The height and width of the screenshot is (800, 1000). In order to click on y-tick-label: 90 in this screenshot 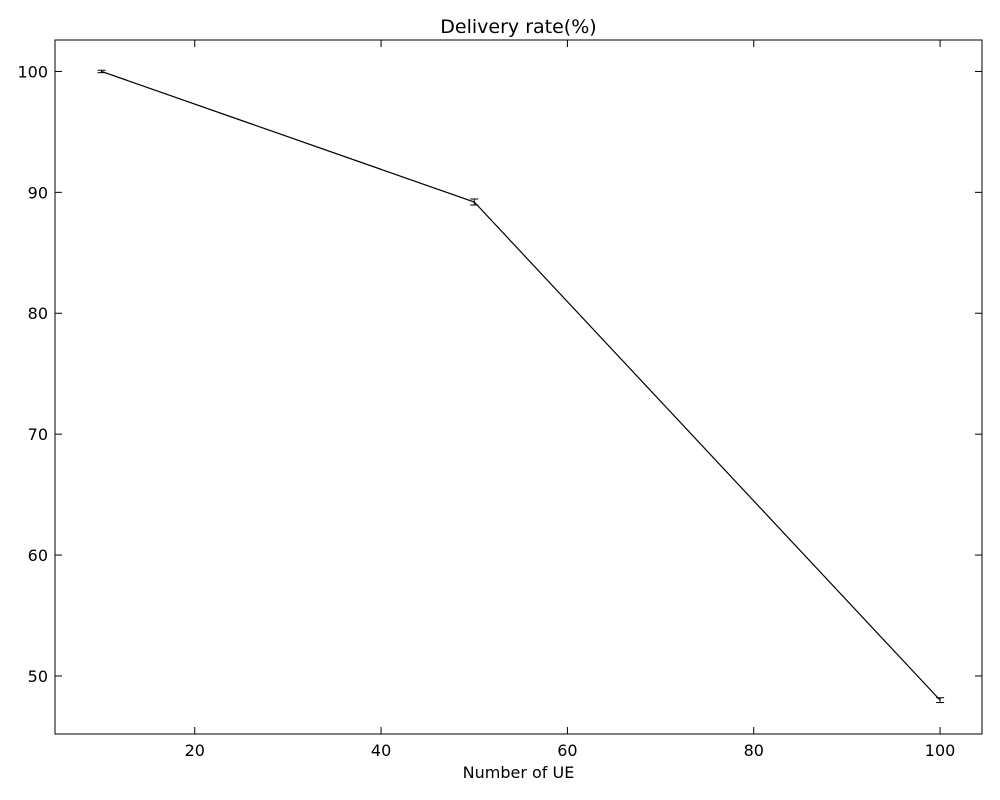, I will do `click(38, 192)`.